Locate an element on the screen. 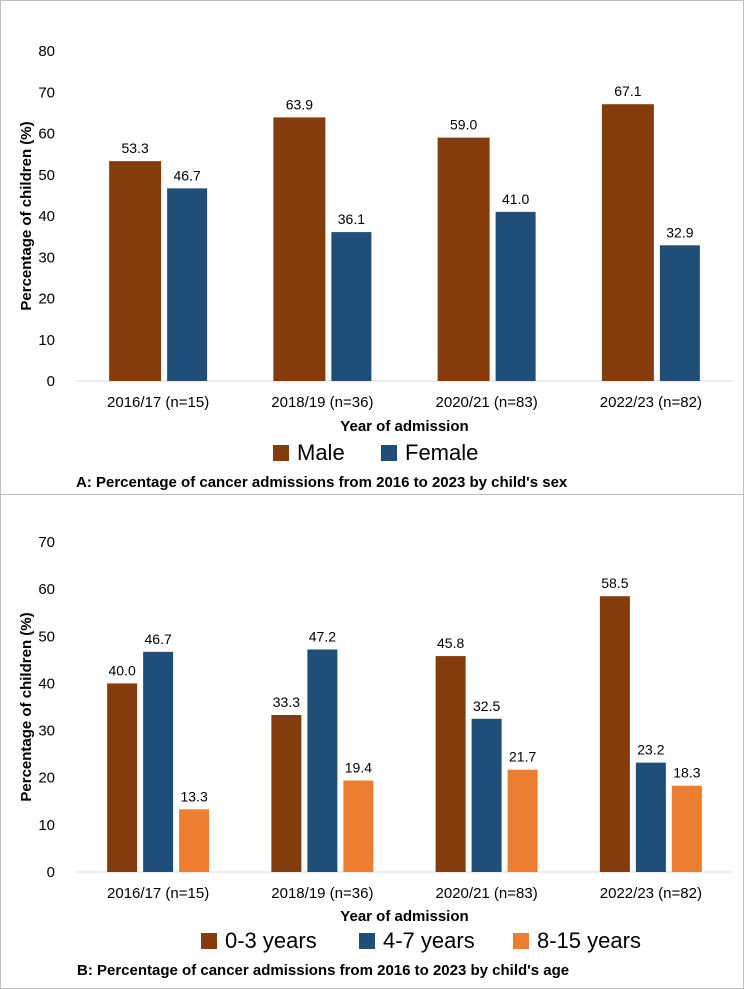  data-label: 47.2 is located at coordinates (322, 636).